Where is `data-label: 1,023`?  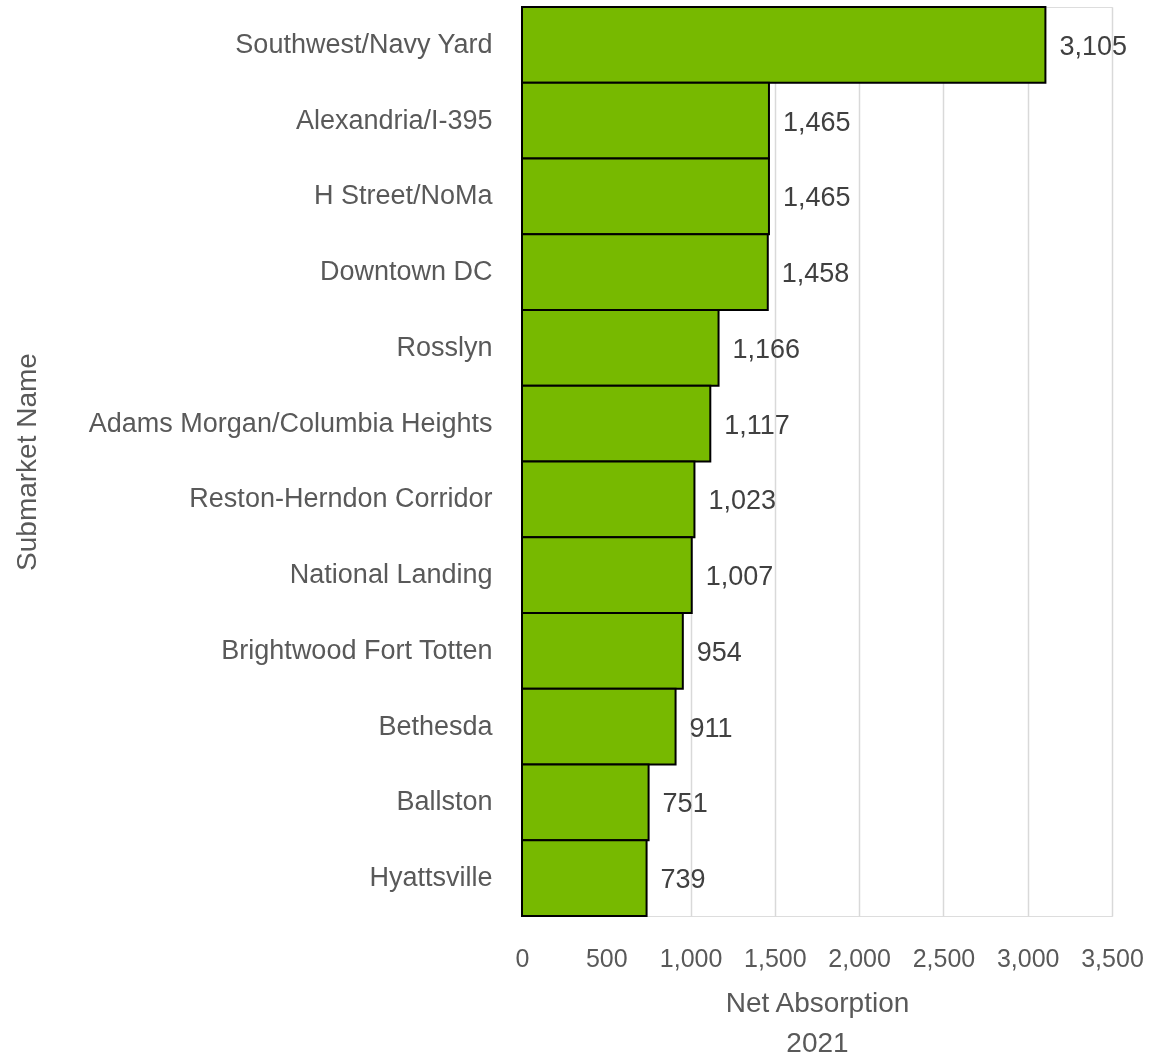
data-label: 1,023 is located at coordinates (742, 500).